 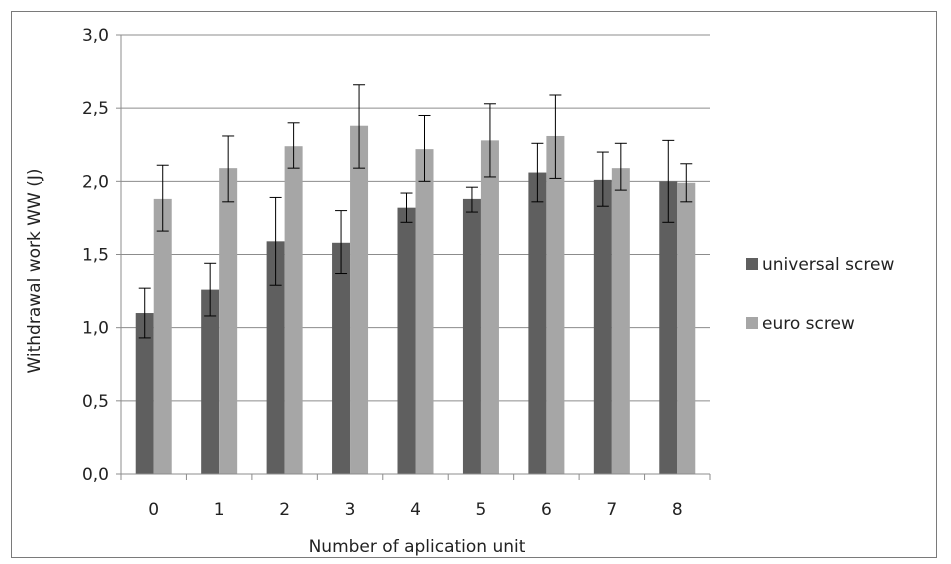 What do you see at coordinates (95, 182) in the screenshot?
I see `y-tick-label: 2,0` at bounding box center [95, 182].